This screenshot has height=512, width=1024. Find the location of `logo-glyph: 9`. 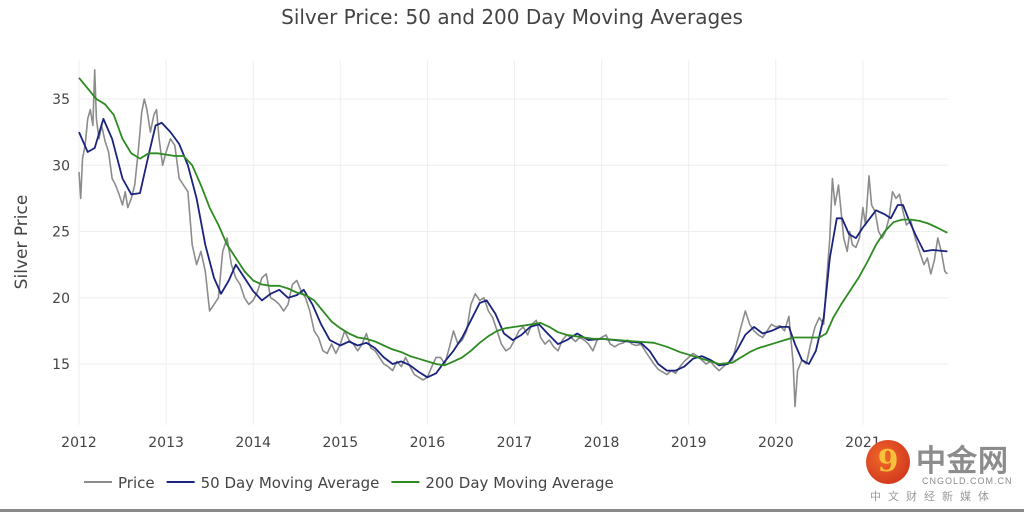

logo-glyph: 9 is located at coordinates (888, 461).